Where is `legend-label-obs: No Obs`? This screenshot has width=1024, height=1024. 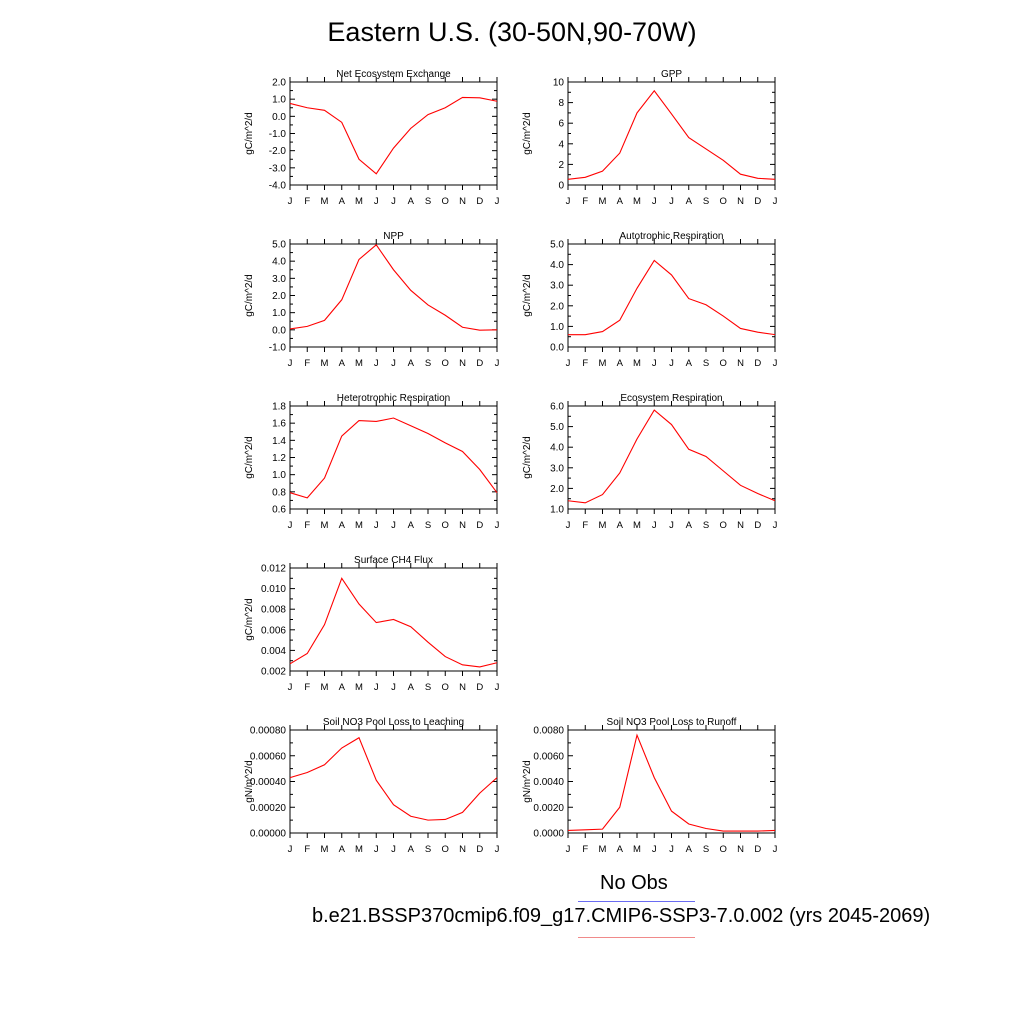
legend-label-obs: No Obs is located at coordinates (634, 883).